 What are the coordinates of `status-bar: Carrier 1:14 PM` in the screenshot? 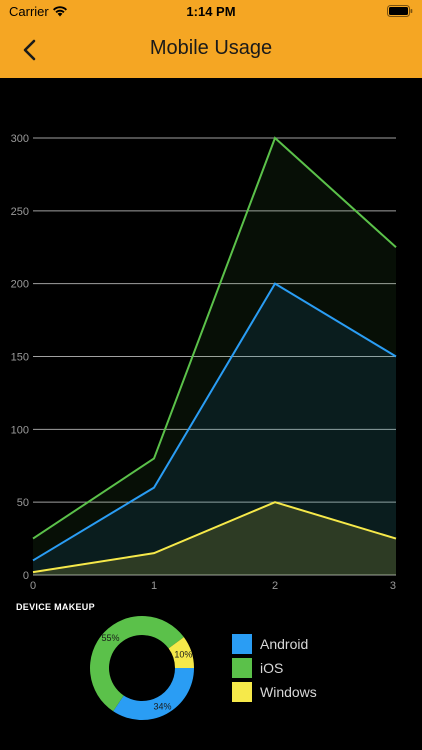 It's located at (211, 12).